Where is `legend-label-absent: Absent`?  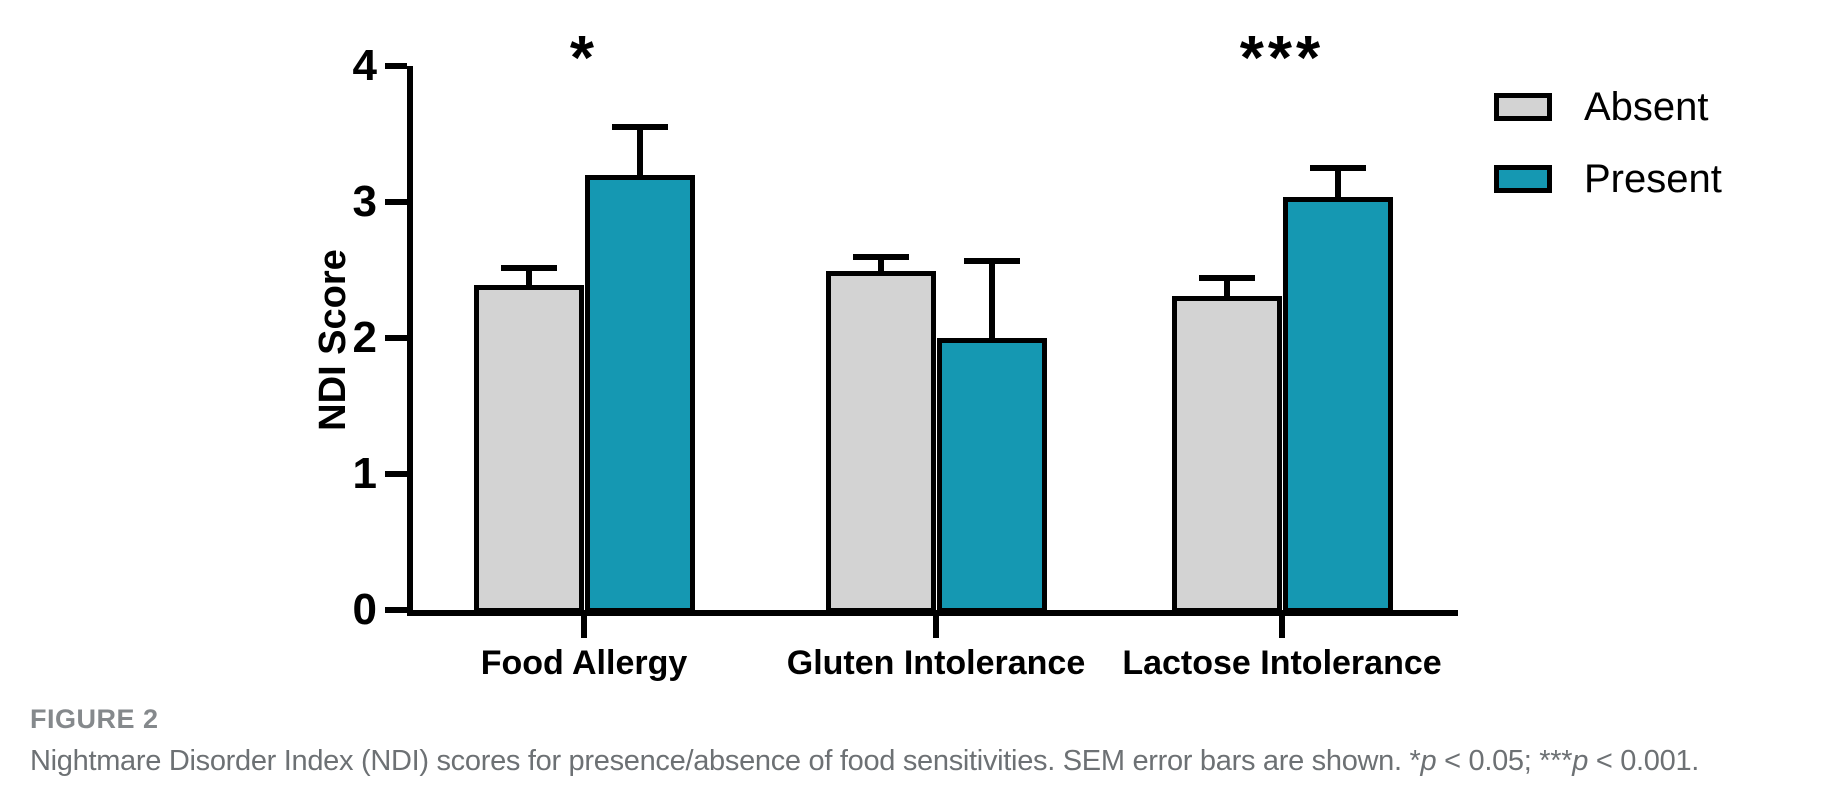 legend-label-absent: Absent is located at coordinates (1646, 107).